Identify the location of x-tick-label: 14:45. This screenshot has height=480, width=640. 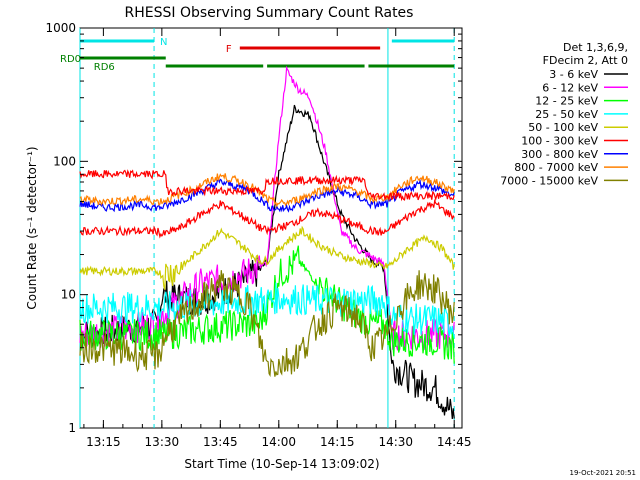
(454, 442).